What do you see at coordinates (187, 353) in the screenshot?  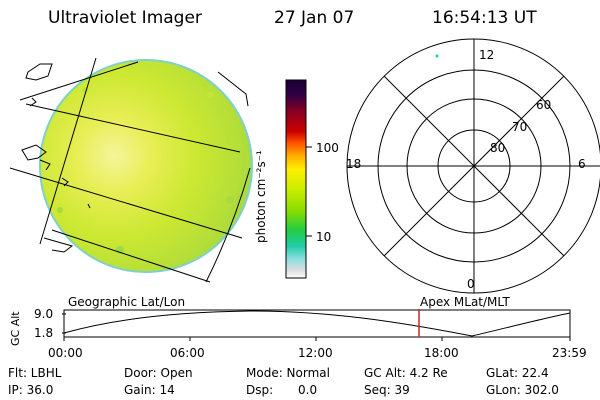 I see `altitude-x-tick-1: 06:00` at bounding box center [187, 353].